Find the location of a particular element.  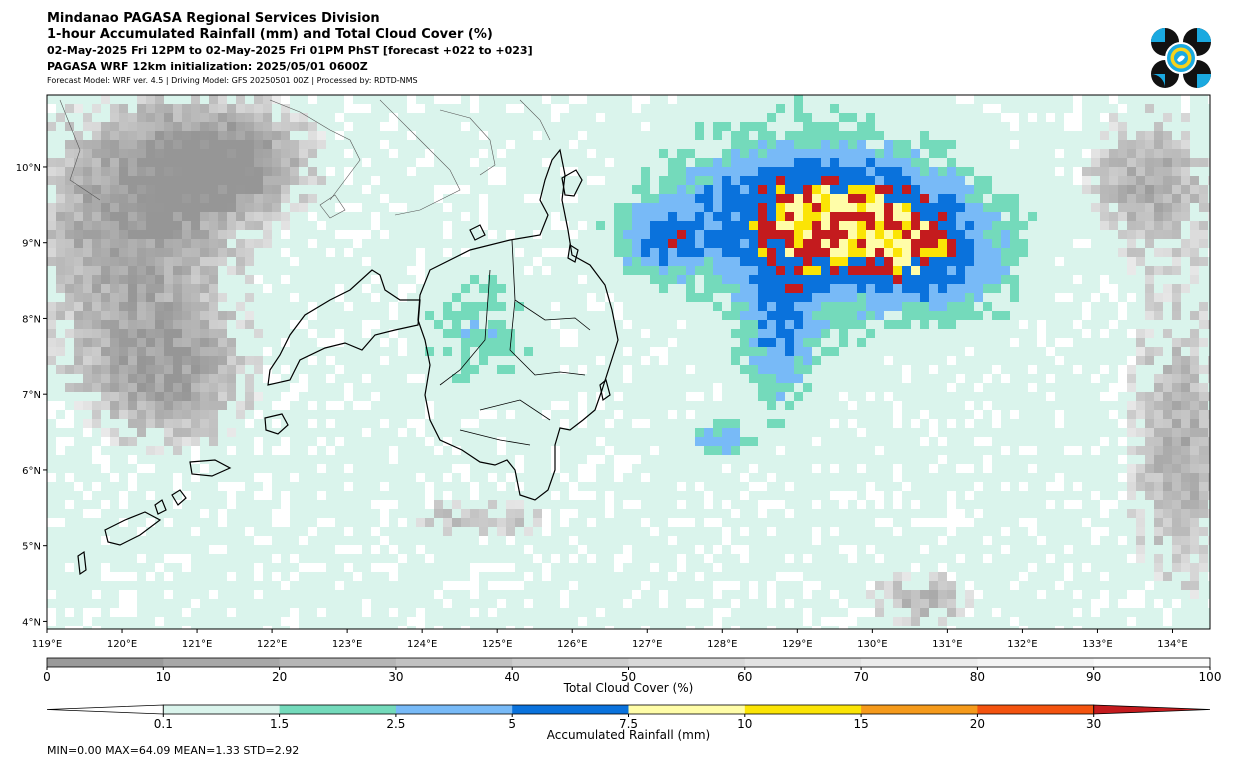

lat-tick-label: 10°N is located at coordinates (28, 168).